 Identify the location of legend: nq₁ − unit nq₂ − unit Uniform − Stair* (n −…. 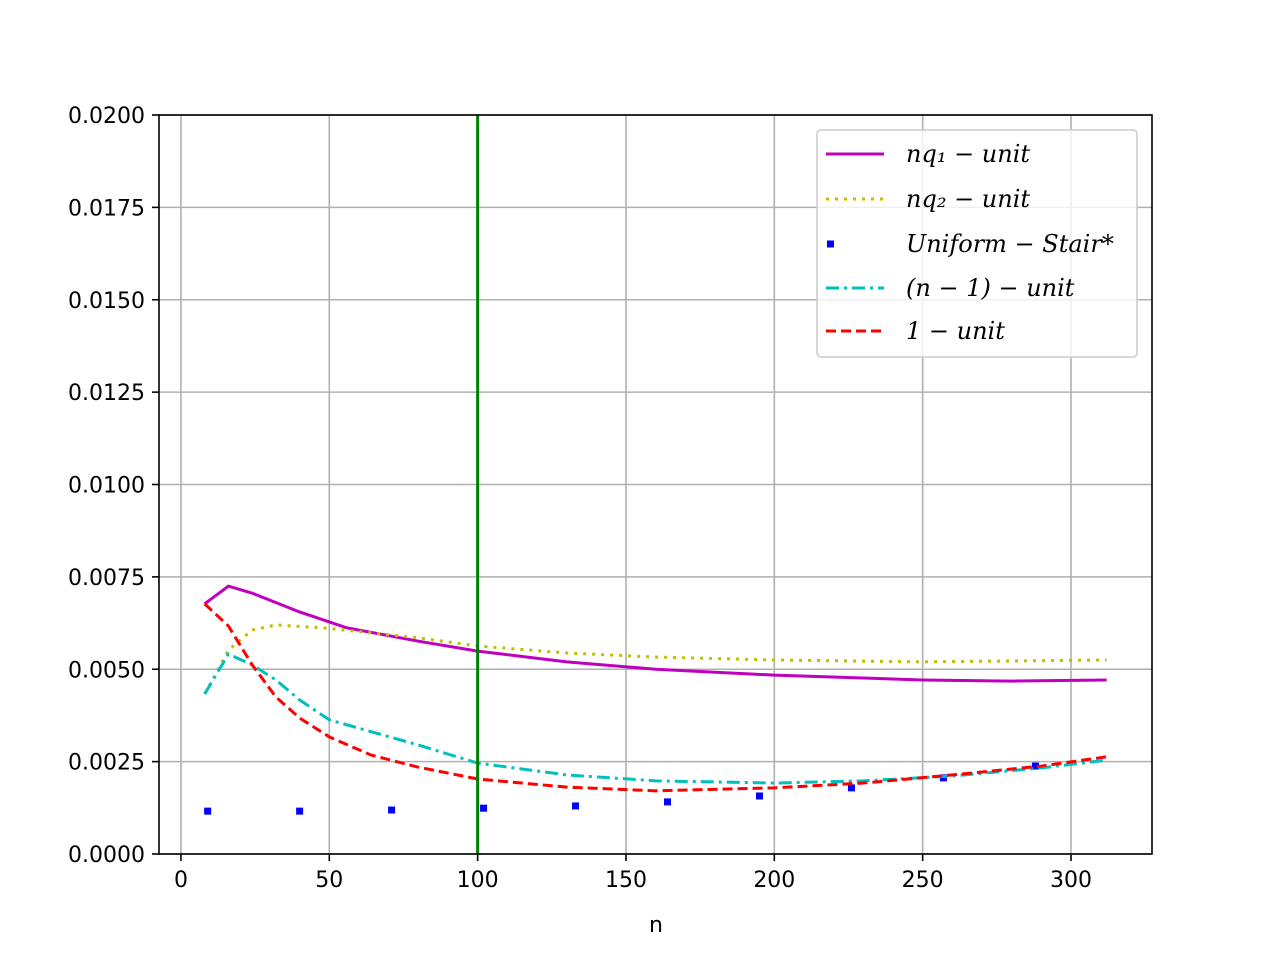
(977, 243).